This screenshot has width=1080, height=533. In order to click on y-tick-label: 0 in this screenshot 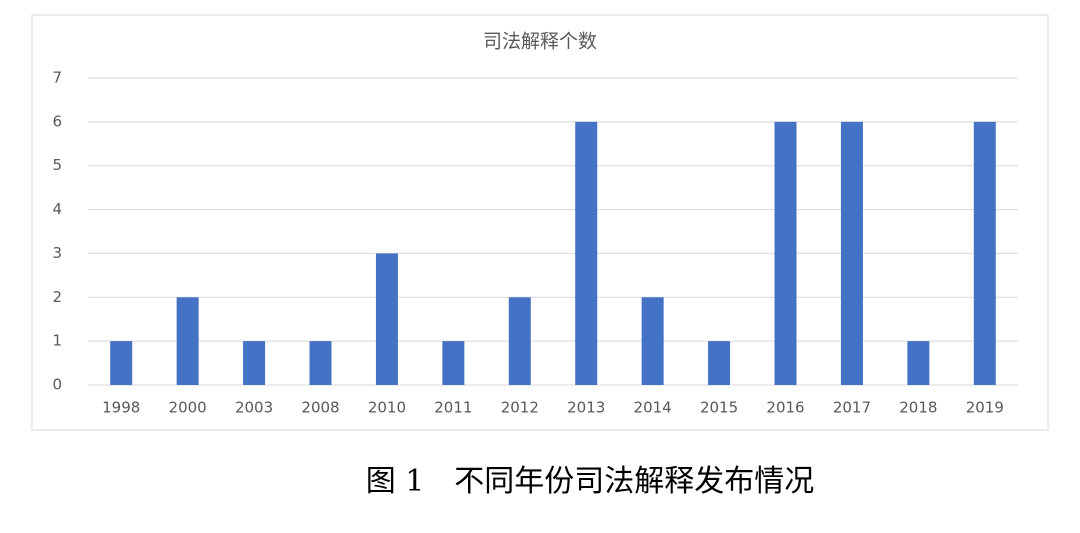, I will do `click(57, 385)`.